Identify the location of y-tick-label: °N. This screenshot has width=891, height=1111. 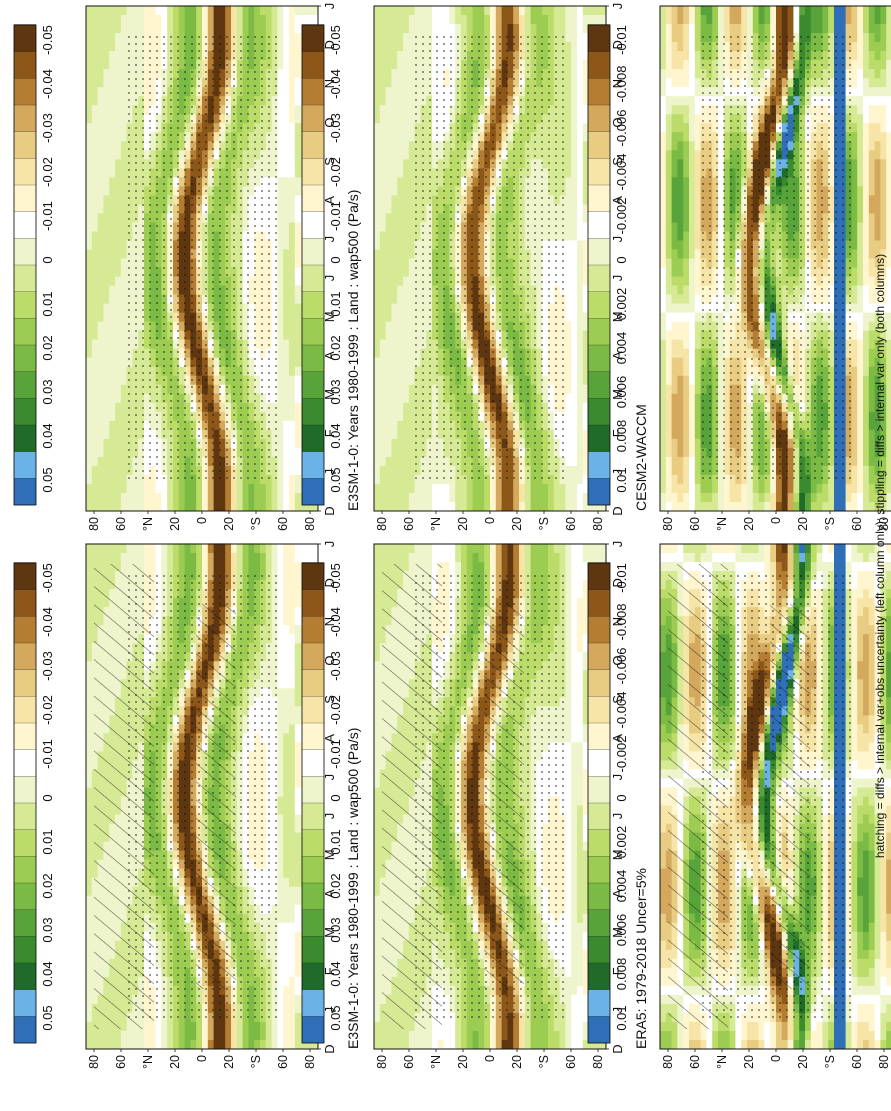
(148, 1062).